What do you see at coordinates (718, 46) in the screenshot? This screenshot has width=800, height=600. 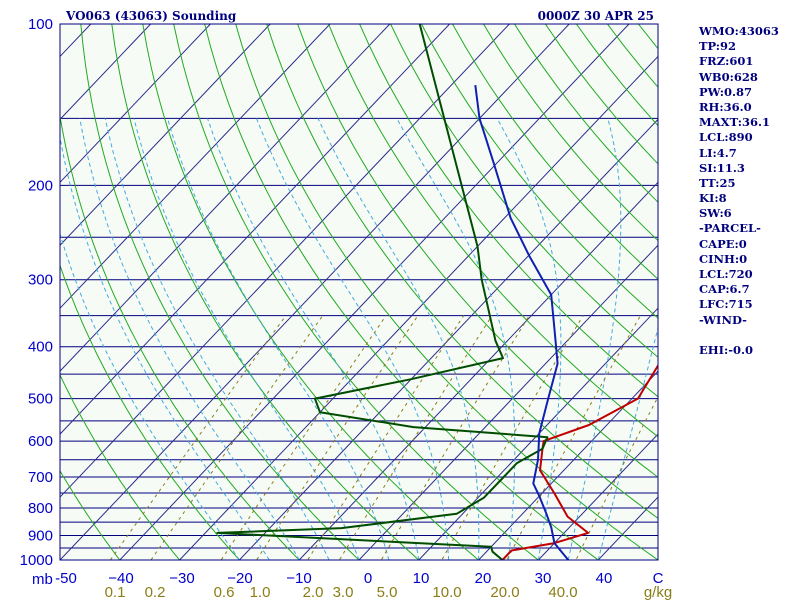 I see `sounding-index-line: TP:92` at bounding box center [718, 46].